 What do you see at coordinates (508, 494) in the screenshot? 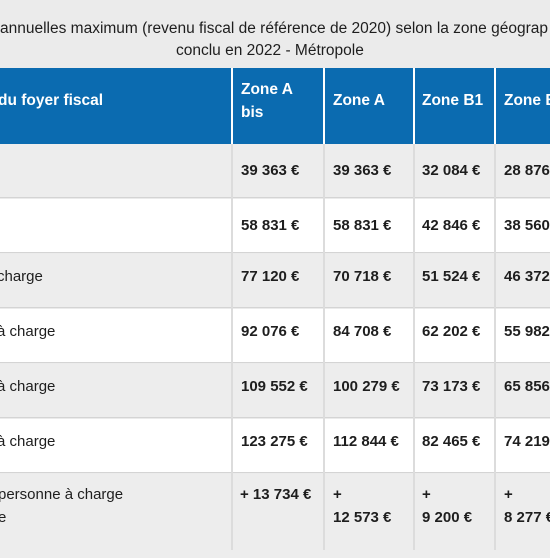
I see `cell-zone-b2-line1: +` at bounding box center [508, 494].